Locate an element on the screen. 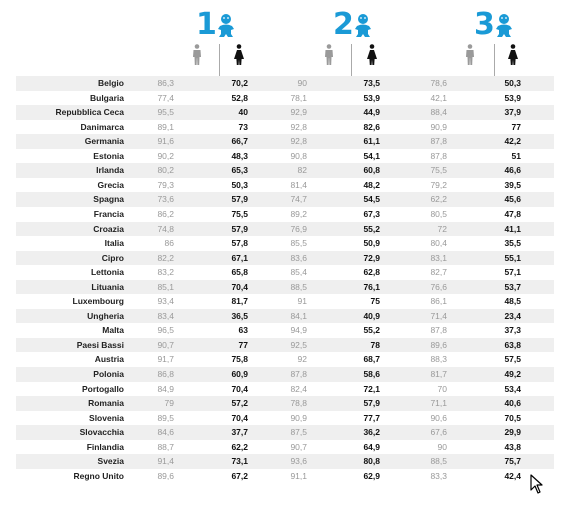 Image resolution: width=571 pixels, height=509 pixels. country-label: Francia is located at coordinates (108, 213).